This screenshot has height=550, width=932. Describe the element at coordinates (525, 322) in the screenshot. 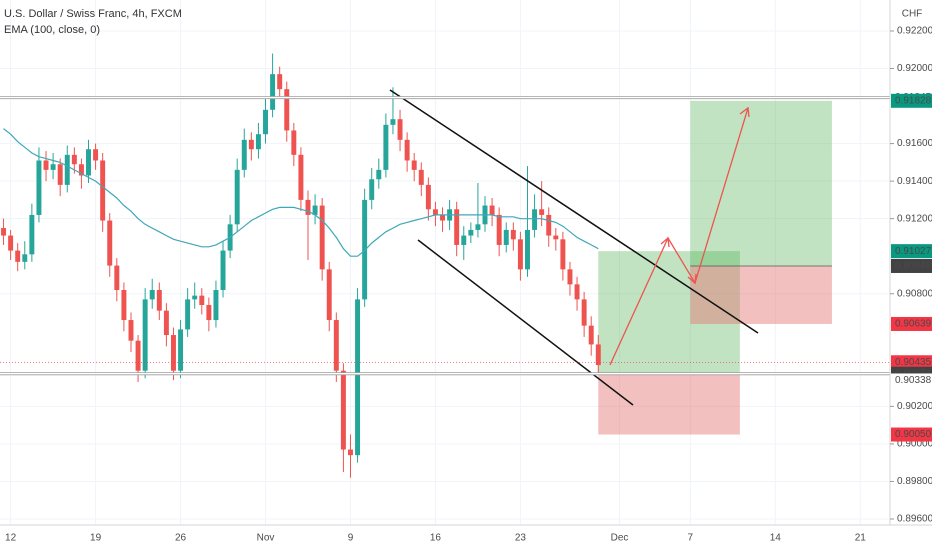

I see `trend-line` at that location.